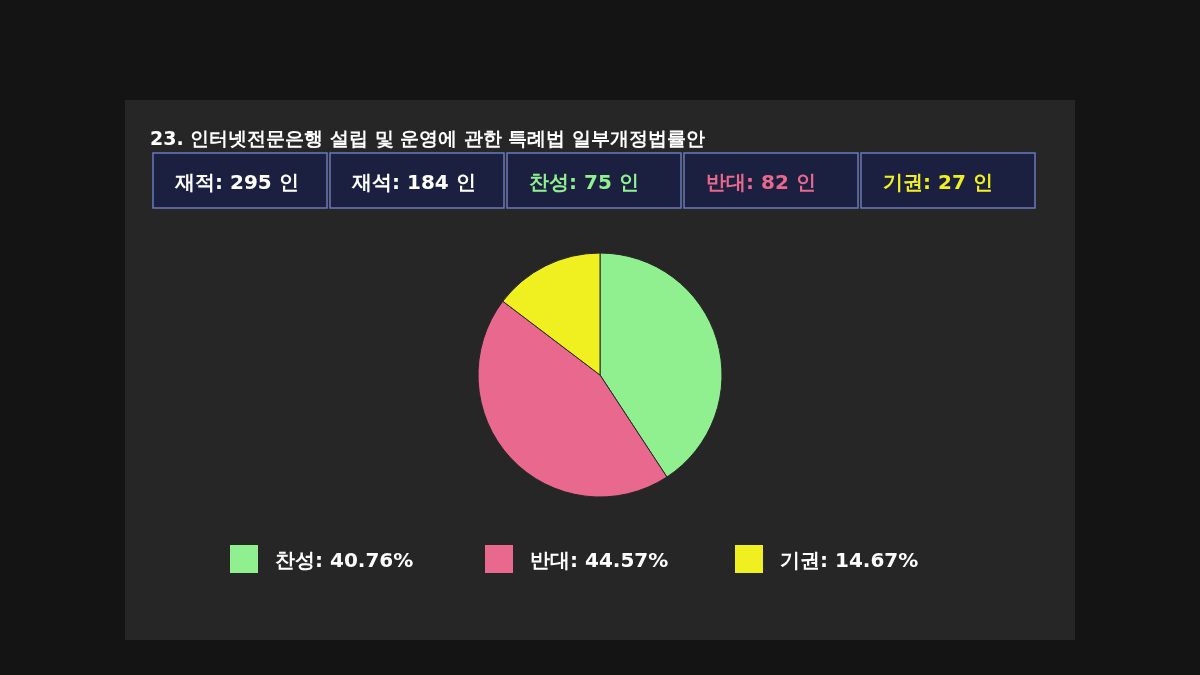 The width and height of the screenshot is (1200, 675). I want to click on legend-label: 찬성: 40.76%, so click(344, 560).